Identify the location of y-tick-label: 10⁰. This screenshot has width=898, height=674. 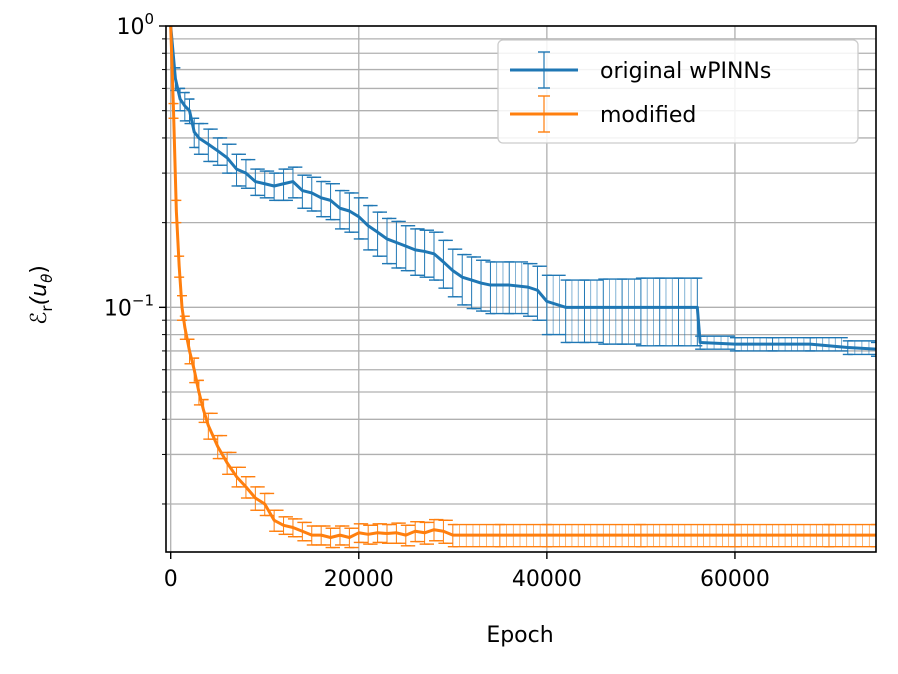
(135, 25).